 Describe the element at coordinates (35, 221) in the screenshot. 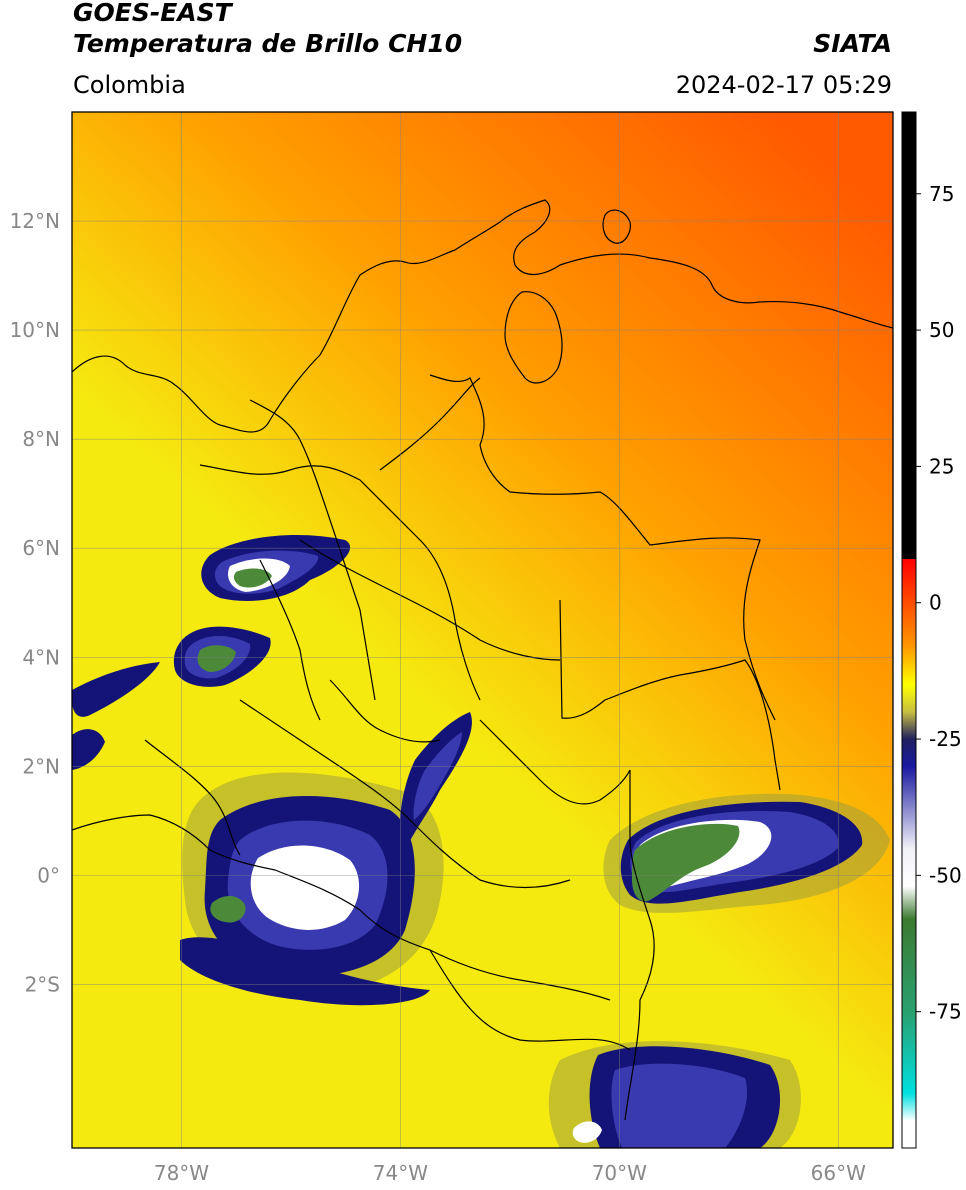

I see `latitude-tick-label: 12°N` at that location.